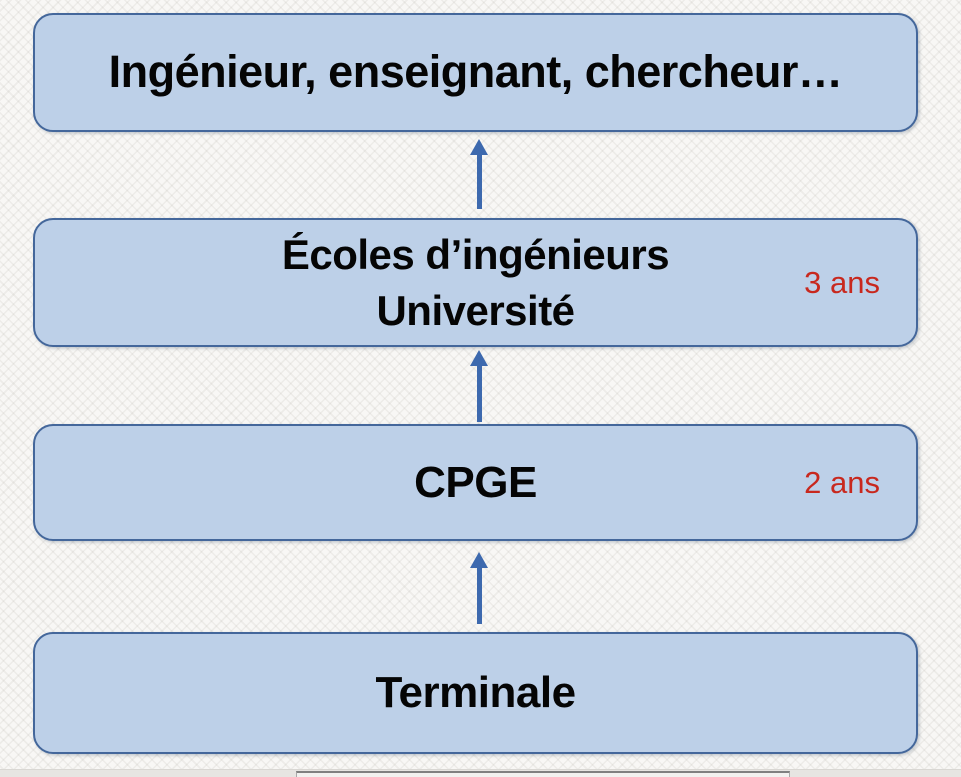  I want to click on box-ecoles-line2: Université, so click(475, 310).